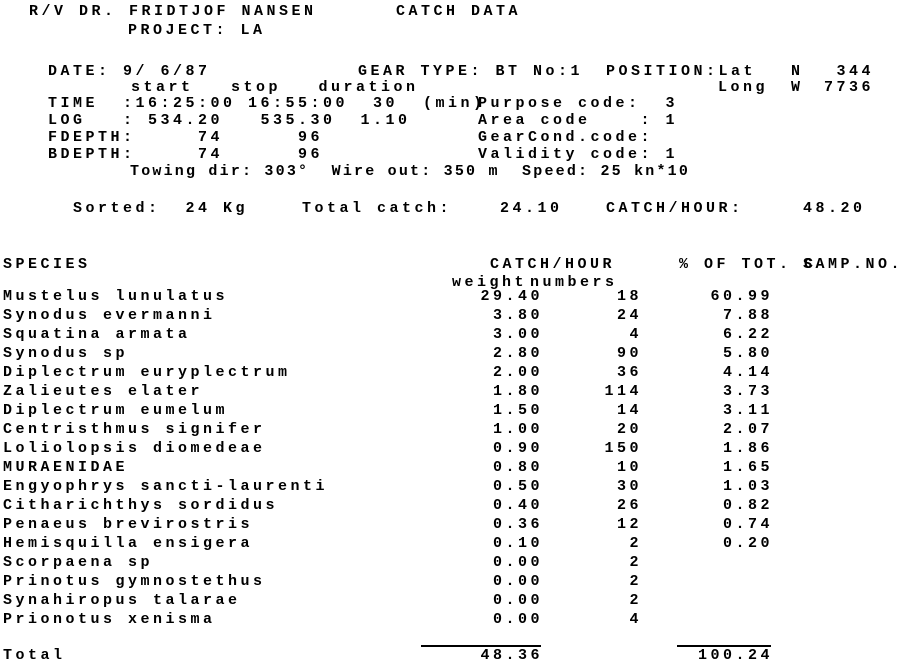 Image resolution: width=900 pixels, height=669 pixels. Describe the element at coordinates (748, 264) in the screenshot. I see `pct-header: % OF TOT. C` at that location.